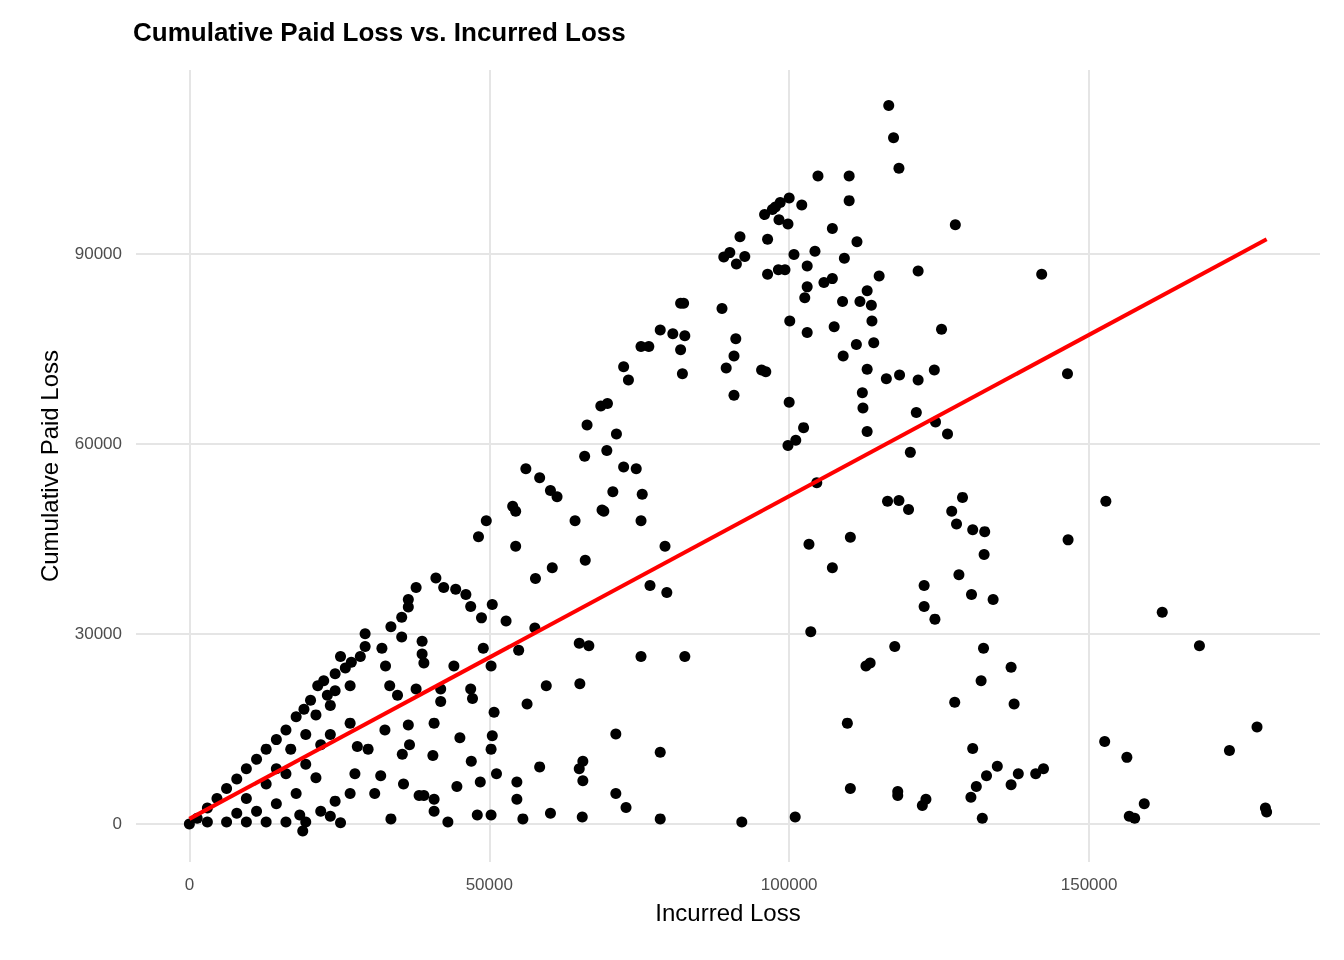 Image resolution: width=1344 pixels, height=960 pixels. I want to click on x-axis-title: Incurred Loss, so click(728, 912).